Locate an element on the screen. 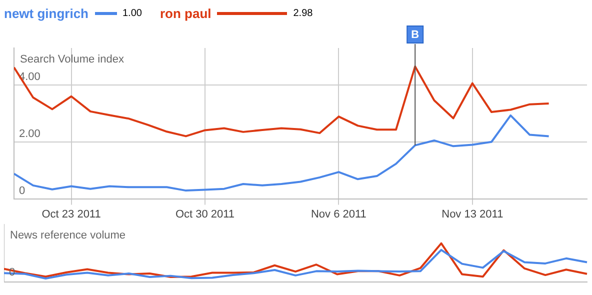  text: ron paul is located at coordinates (186, 13).